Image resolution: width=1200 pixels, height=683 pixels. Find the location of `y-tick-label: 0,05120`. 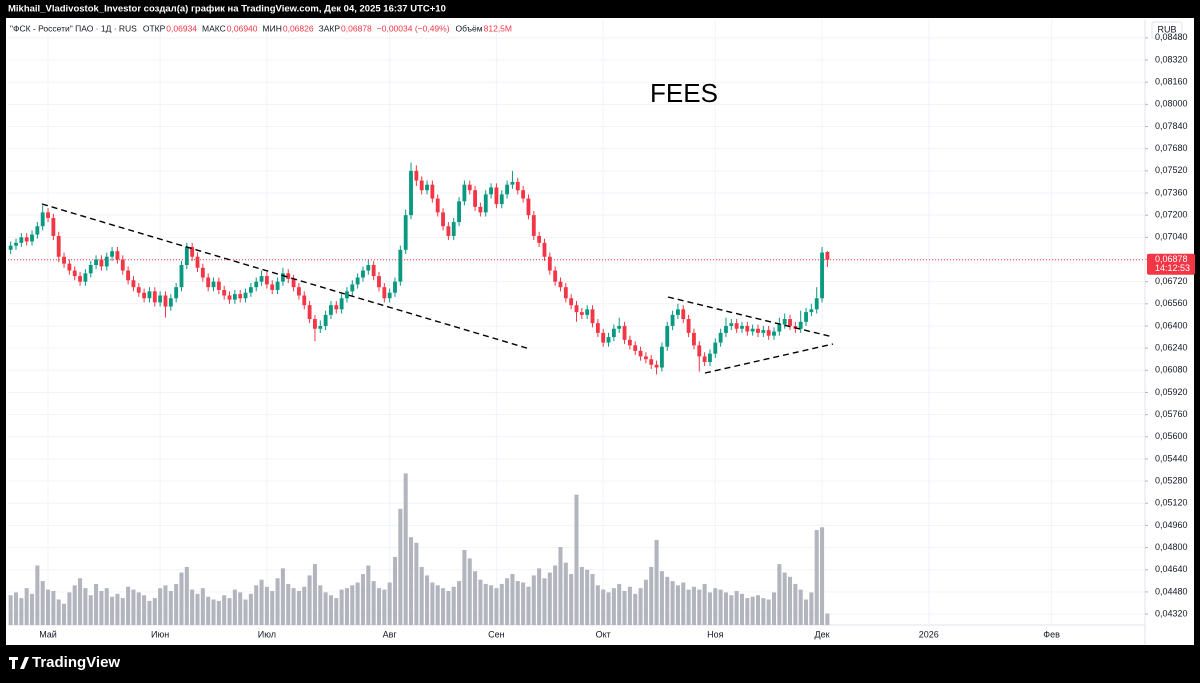

y-tick-label: 0,05120 is located at coordinates (1171, 503).